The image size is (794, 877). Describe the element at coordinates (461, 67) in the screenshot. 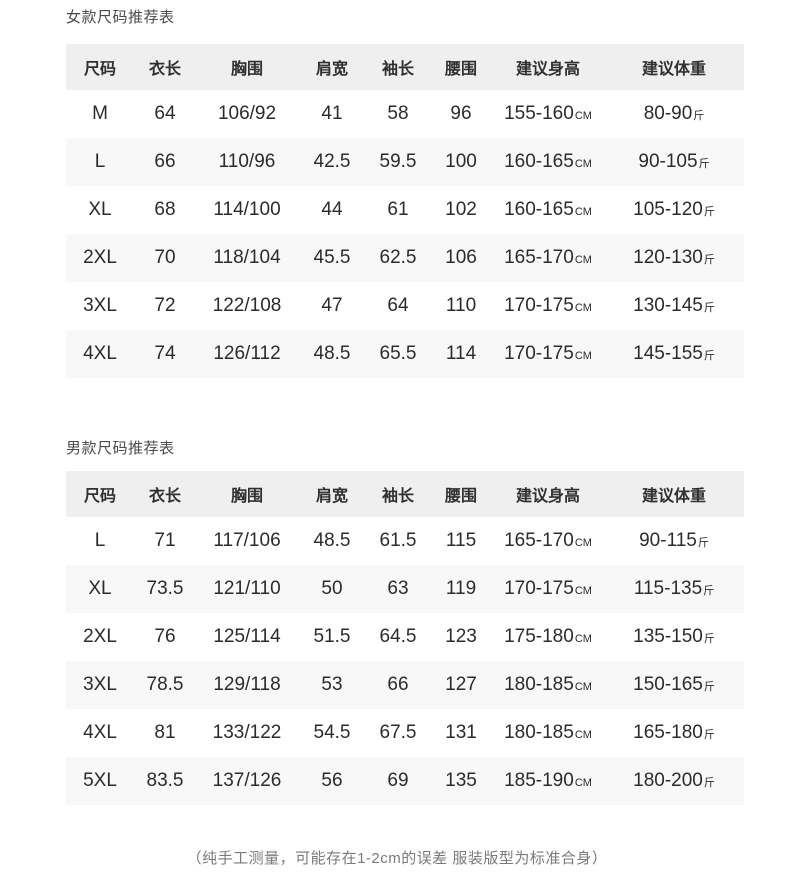

I see `column-header-waist: 腰围` at that location.